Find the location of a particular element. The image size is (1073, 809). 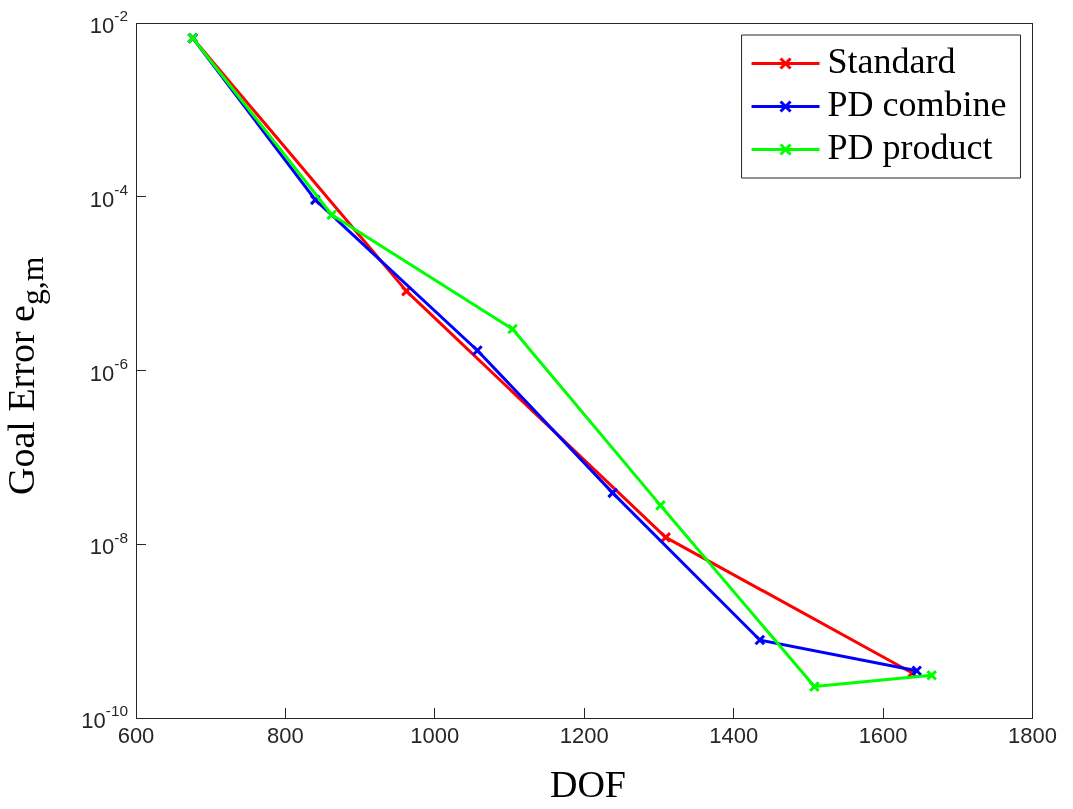

x-tick-label: 800 is located at coordinates (285, 736).